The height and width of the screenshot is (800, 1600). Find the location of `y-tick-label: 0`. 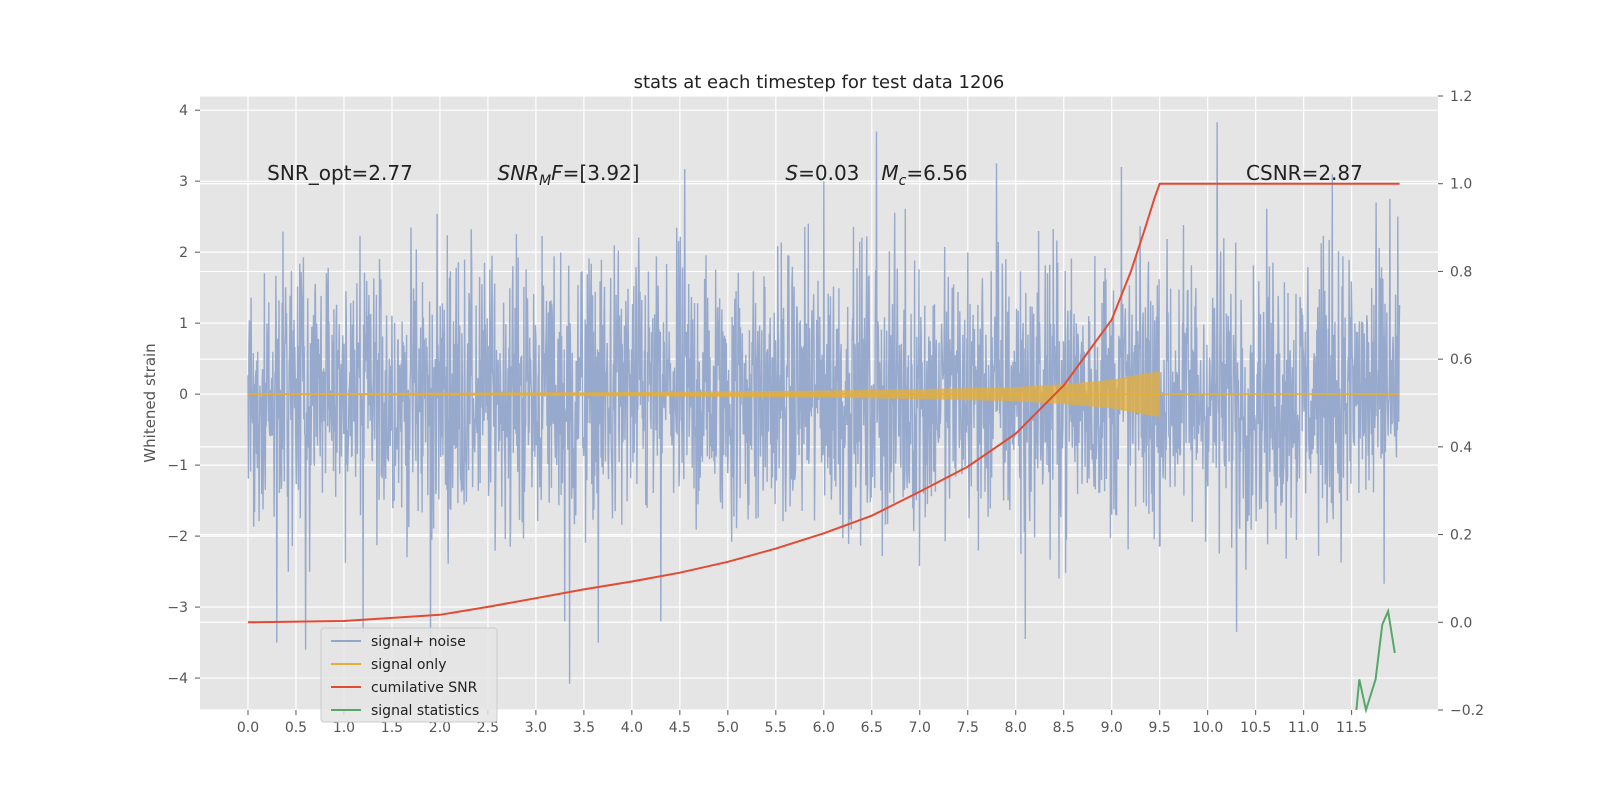

y-tick-label: 0 is located at coordinates (183, 395).